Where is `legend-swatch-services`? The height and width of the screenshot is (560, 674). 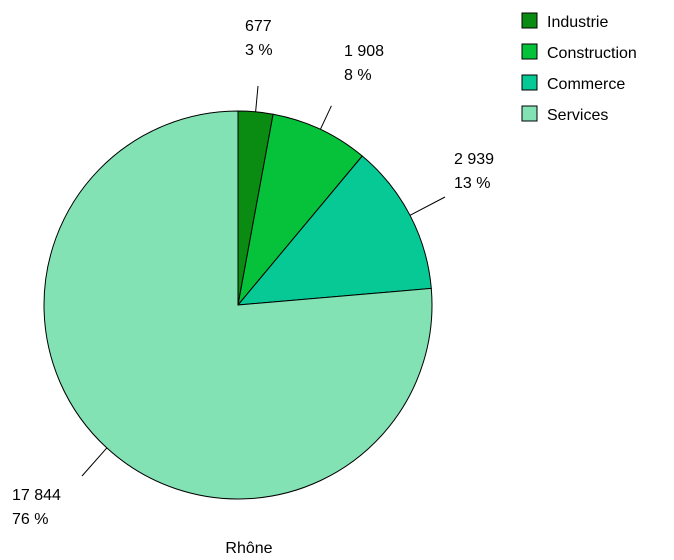 legend-swatch-services is located at coordinates (529, 113).